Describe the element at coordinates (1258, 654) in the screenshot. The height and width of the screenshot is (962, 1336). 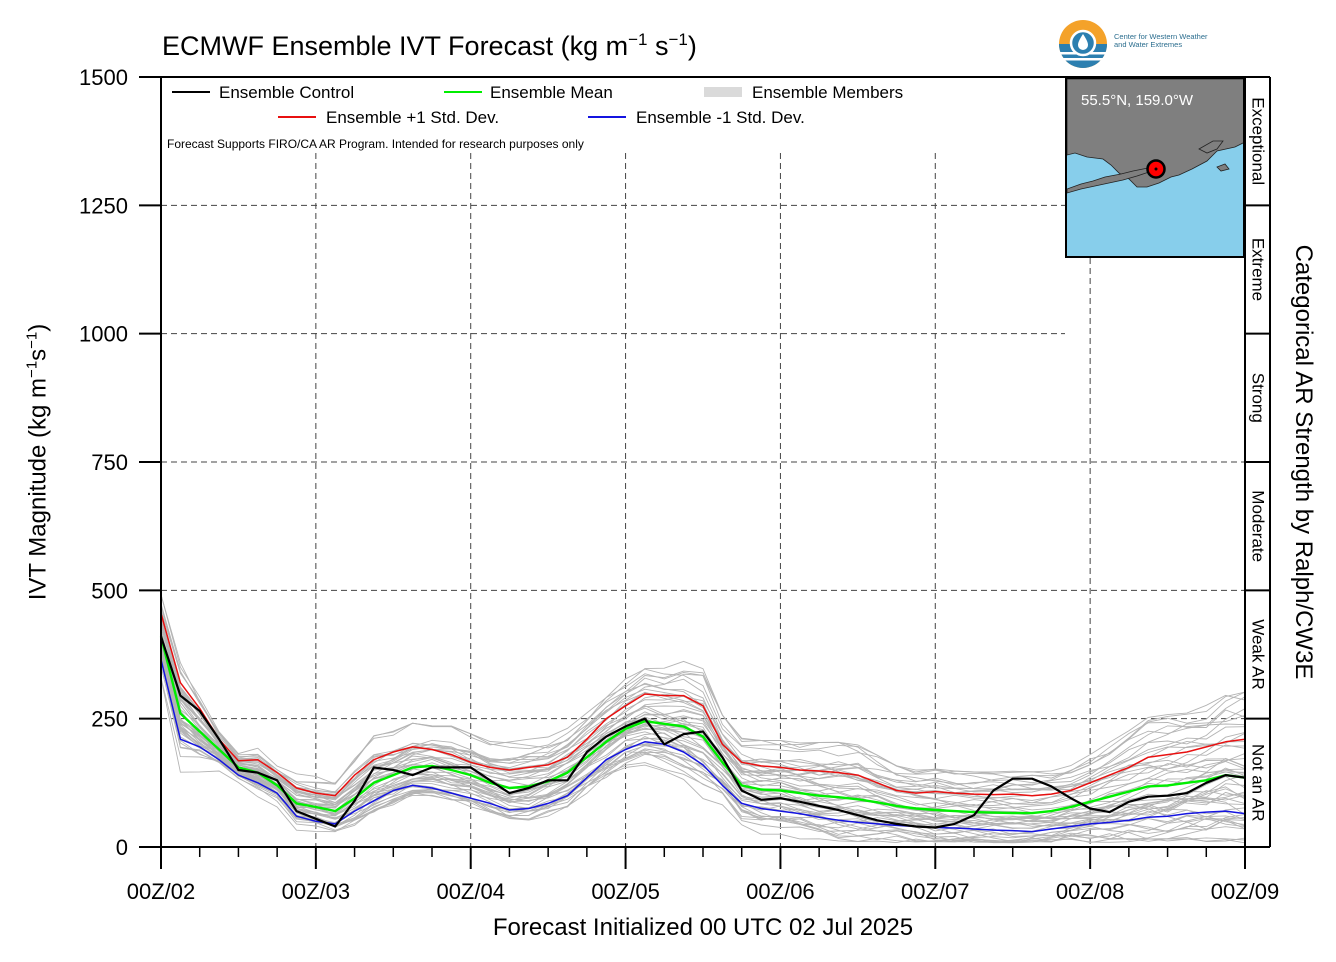
I see `category-label: Weak AR` at that location.